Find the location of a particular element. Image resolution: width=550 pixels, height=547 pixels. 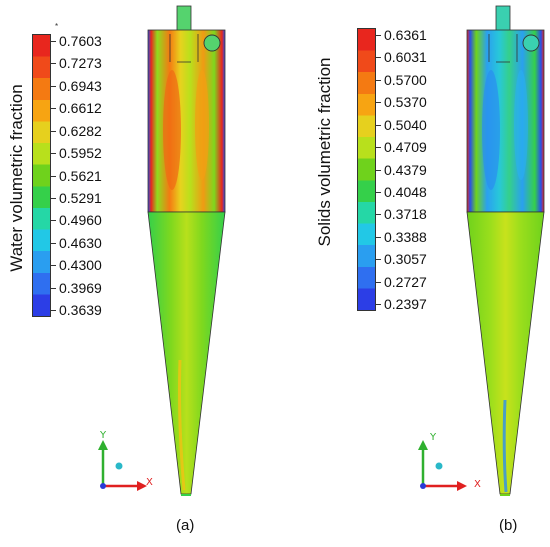

colorbar-tick-label: 0.3057 is located at coordinates (405, 259).